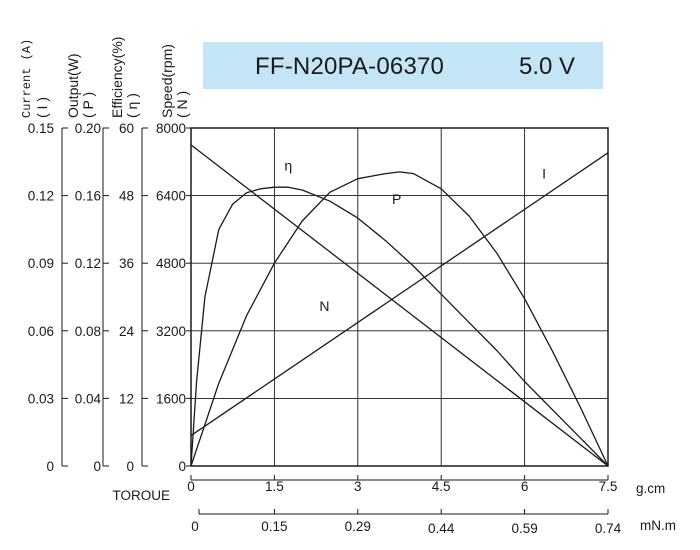 The width and height of the screenshot is (700, 550). I want to click on current-tick-label: 0, so click(50, 466).